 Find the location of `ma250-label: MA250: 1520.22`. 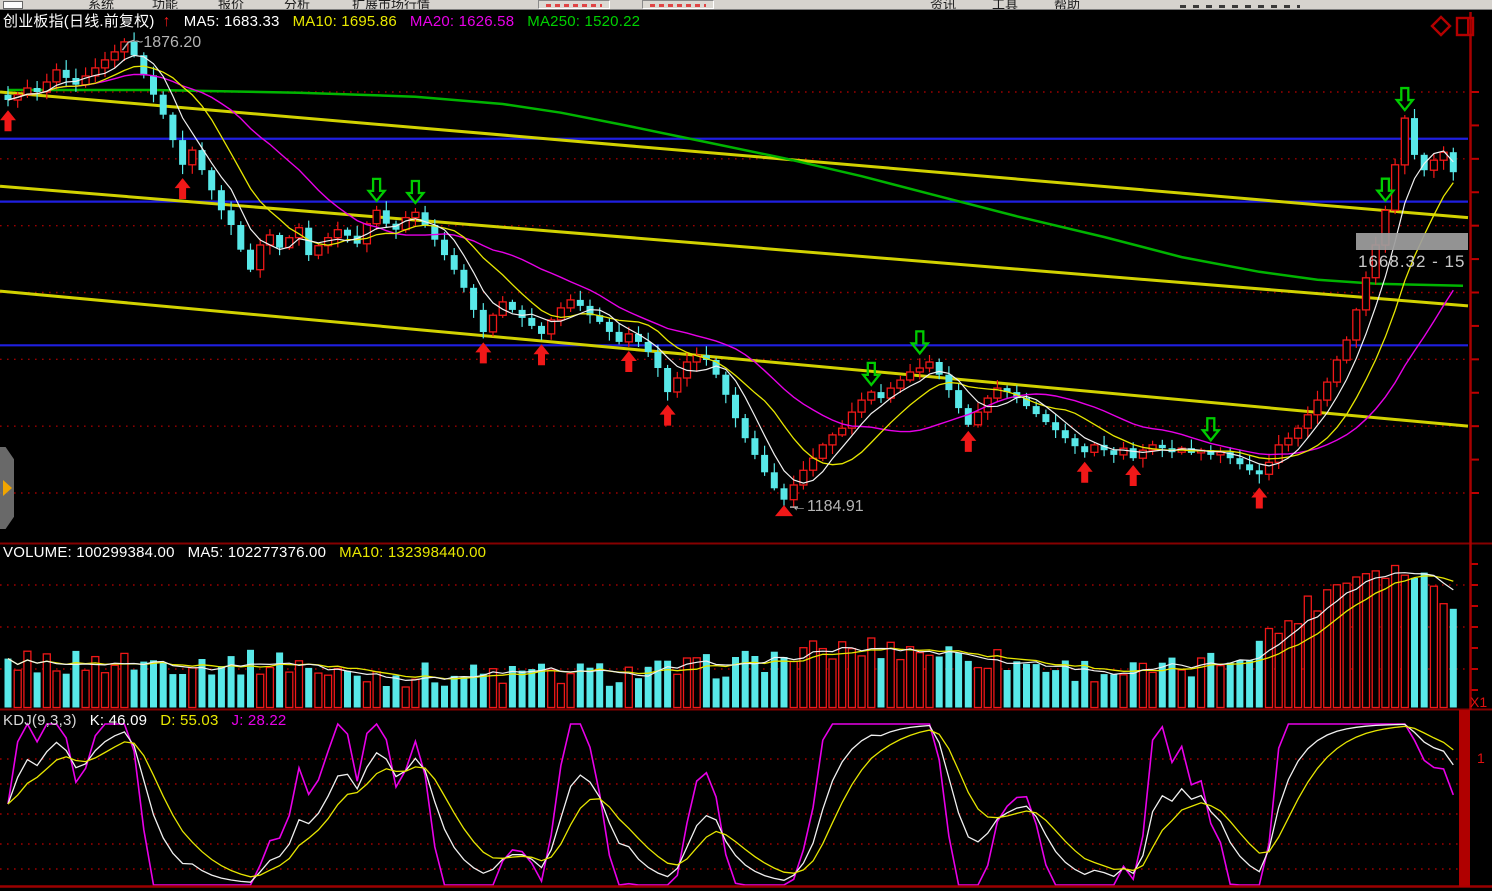

ma250-label: MA250: 1520.22 is located at coordinates (584, 21).